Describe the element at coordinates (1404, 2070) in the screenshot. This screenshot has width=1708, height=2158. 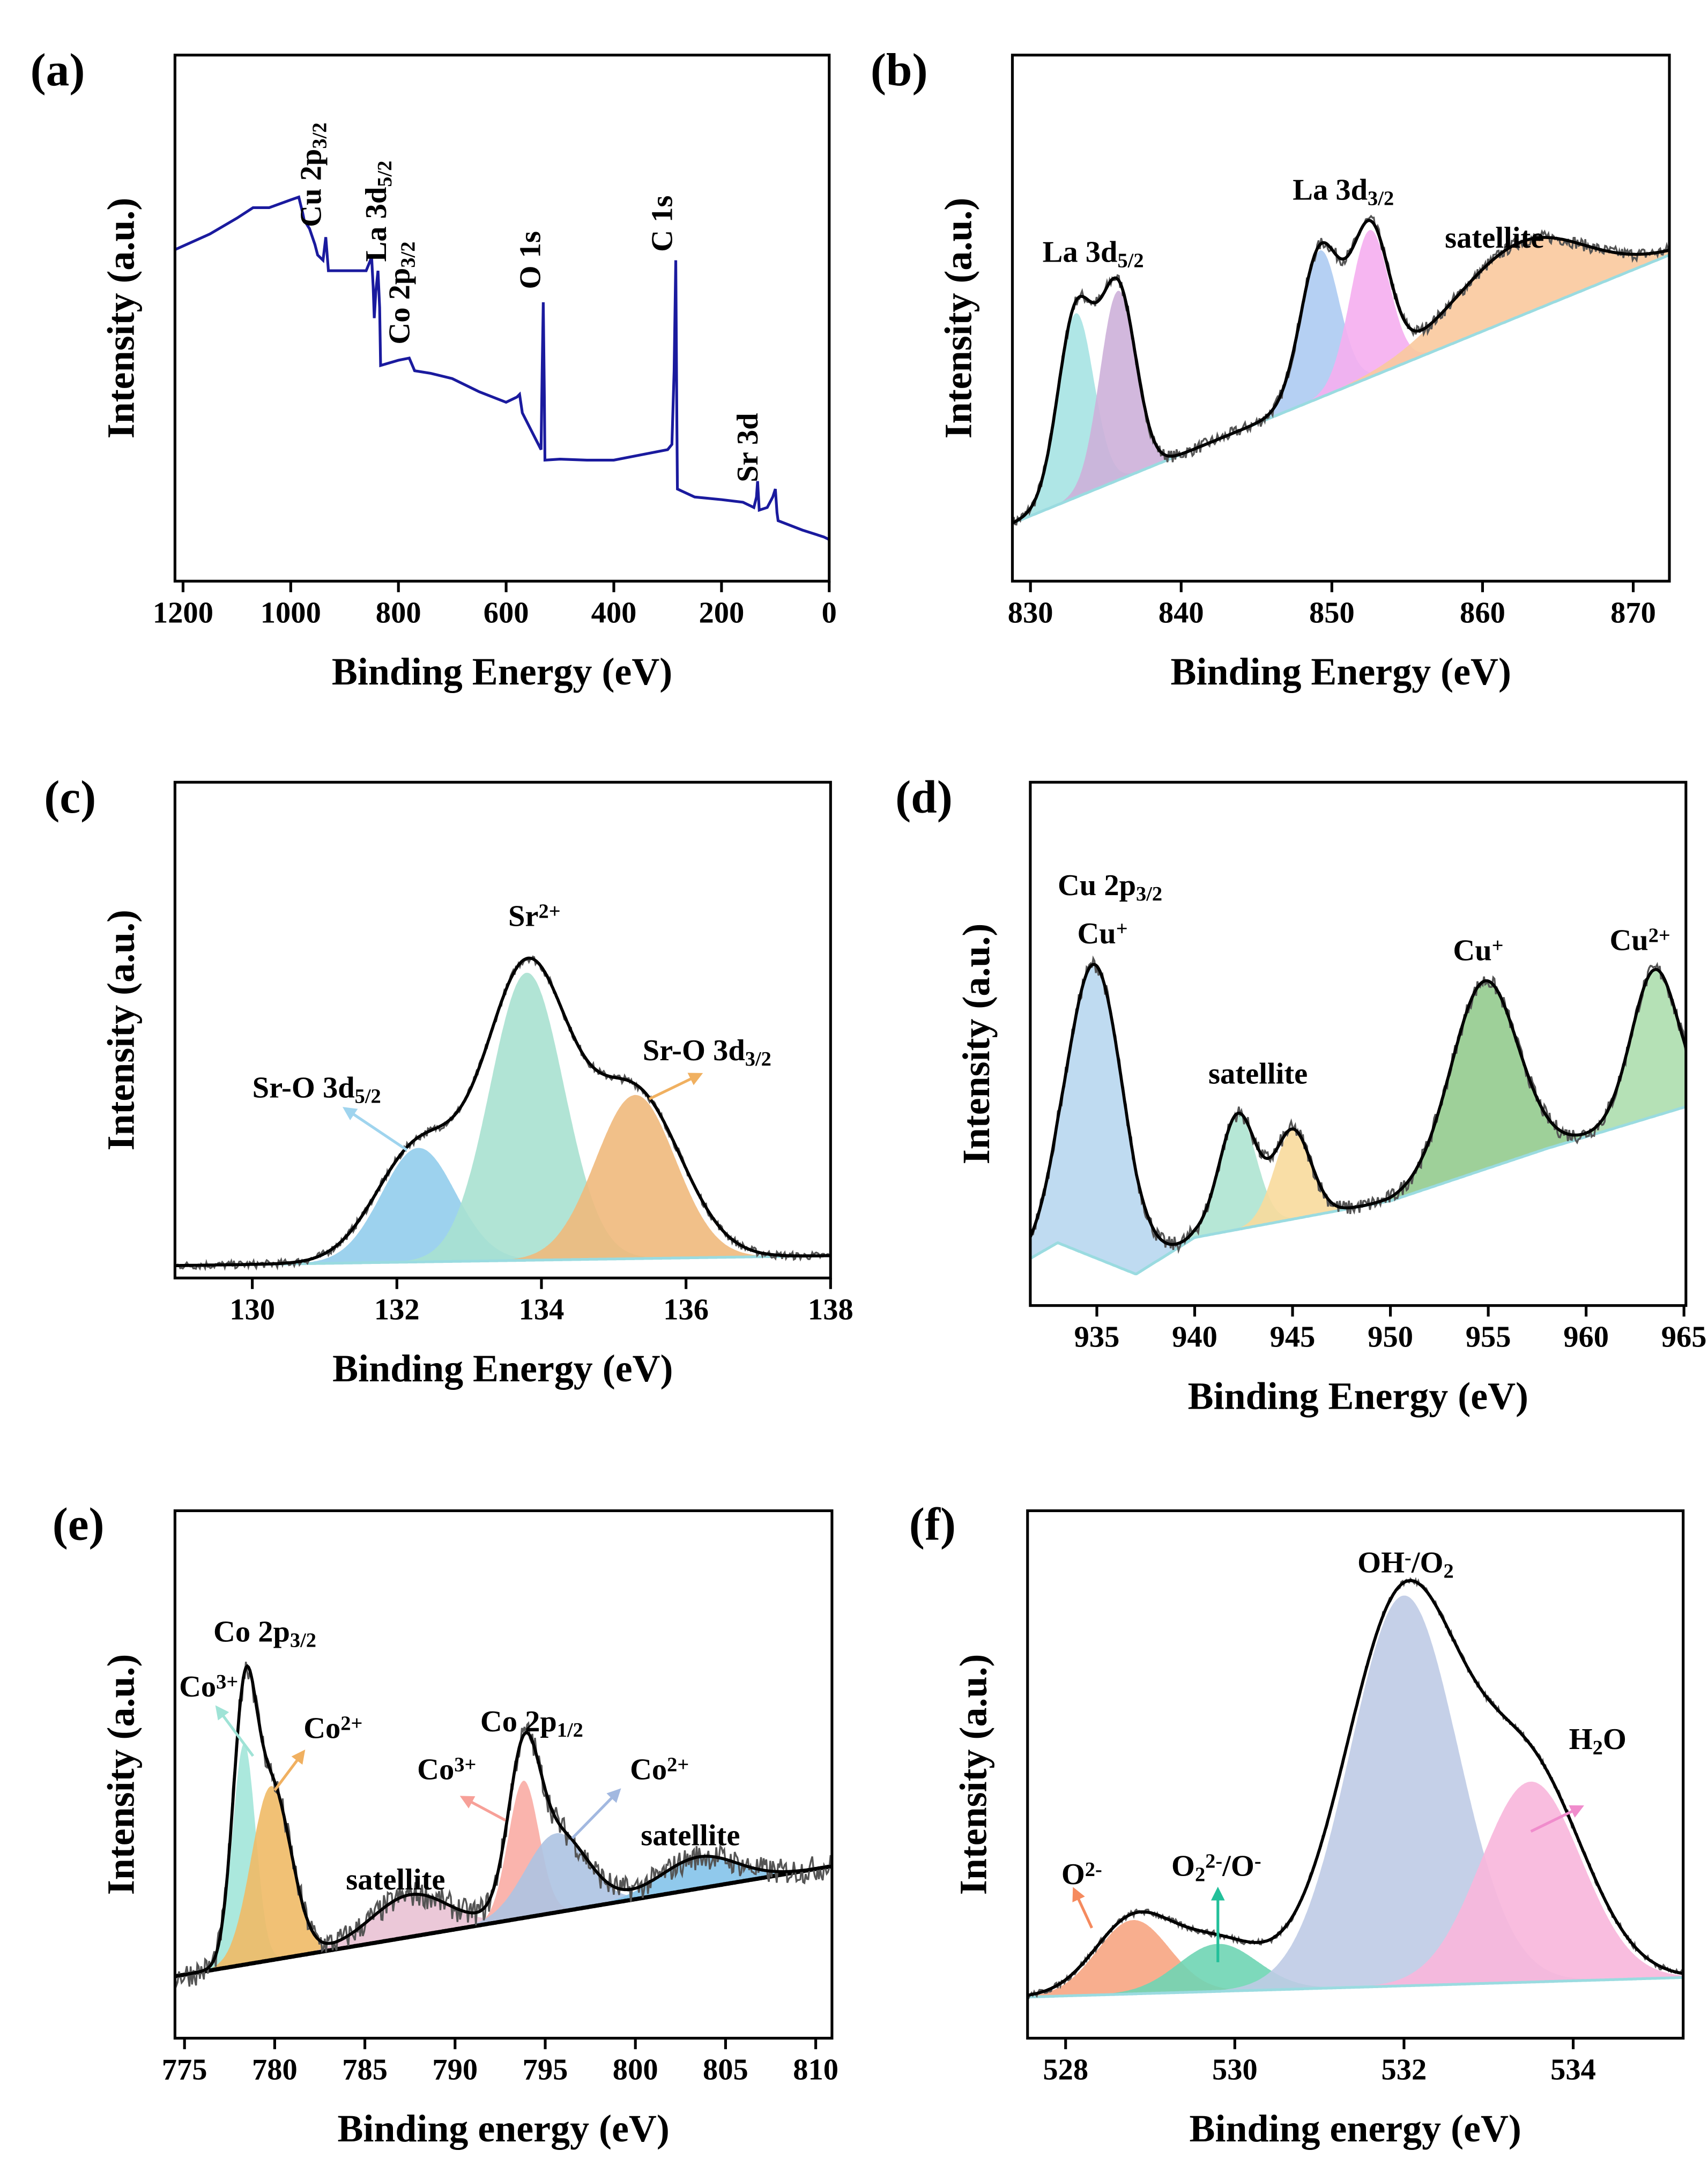
I see `x-tick-label: 532` at that location.